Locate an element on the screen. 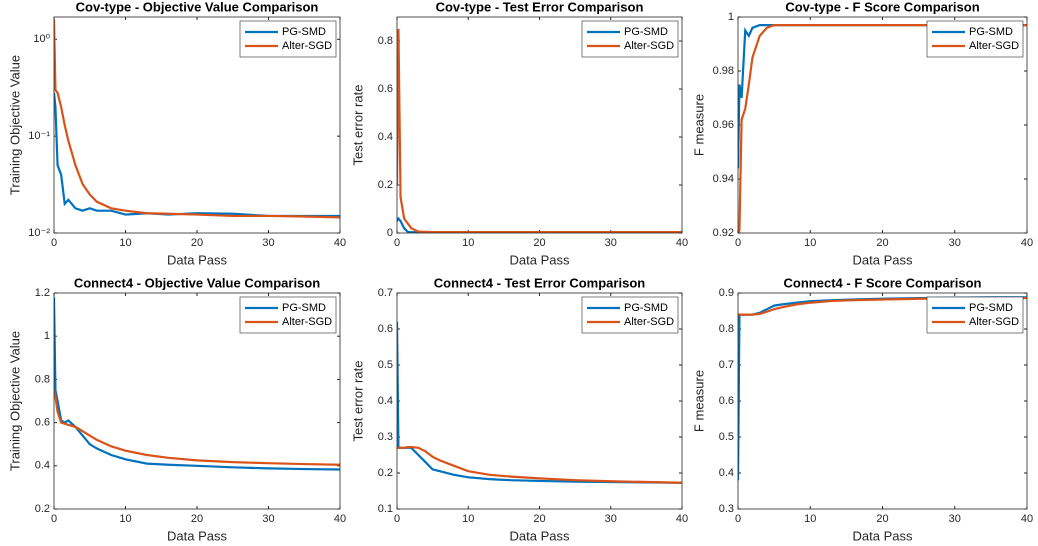 Image resolution: width=1038 pixels, height=546 pixels. y-tick-label: 10⁰ is located at coordinates (41, 39).